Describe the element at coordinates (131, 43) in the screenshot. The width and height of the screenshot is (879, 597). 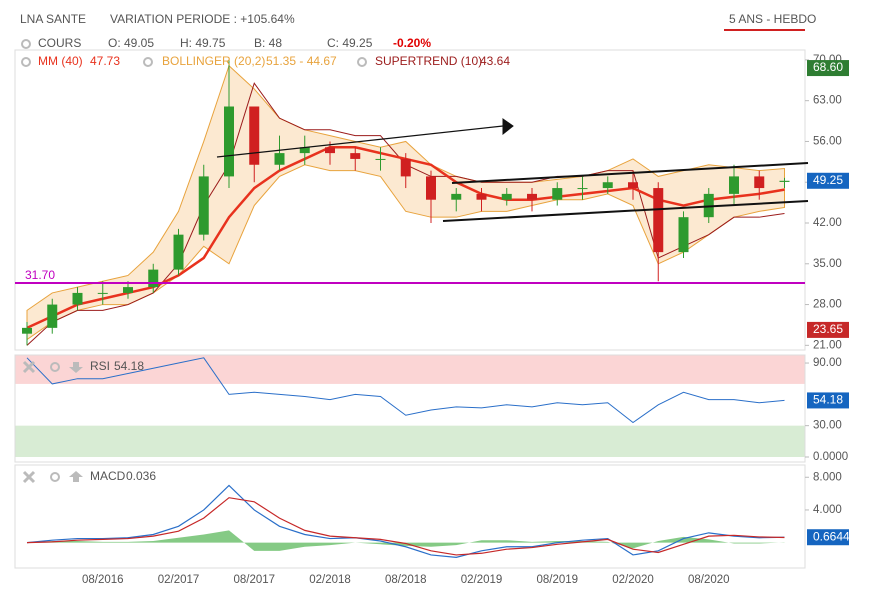
I see `legend-ohlc: O: 49.05` at that location.